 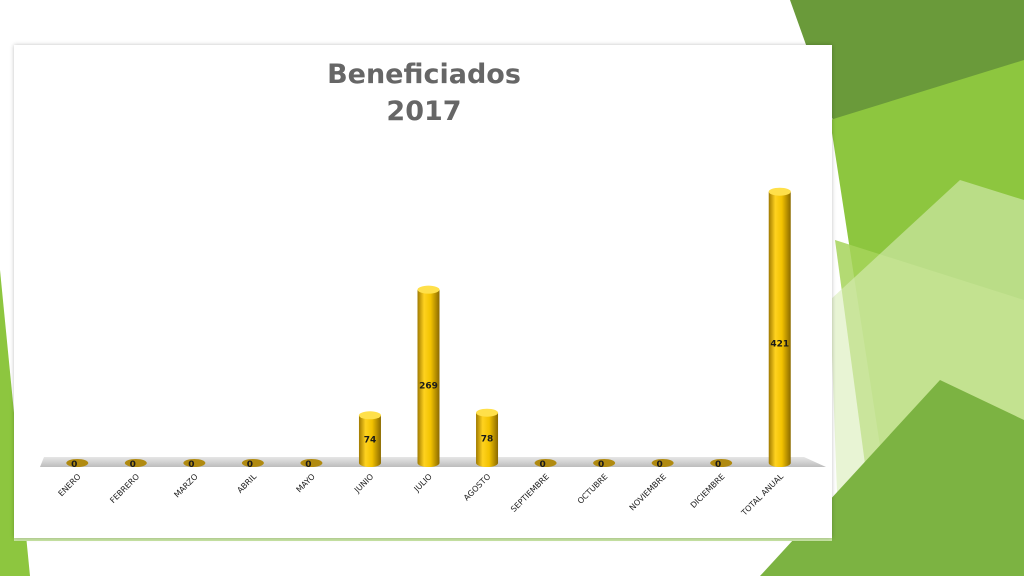 What do you see at coordinates (423, 111) in the screenshot?
I see `chart-subtitle: 2017` at bounding box center [423, 111].